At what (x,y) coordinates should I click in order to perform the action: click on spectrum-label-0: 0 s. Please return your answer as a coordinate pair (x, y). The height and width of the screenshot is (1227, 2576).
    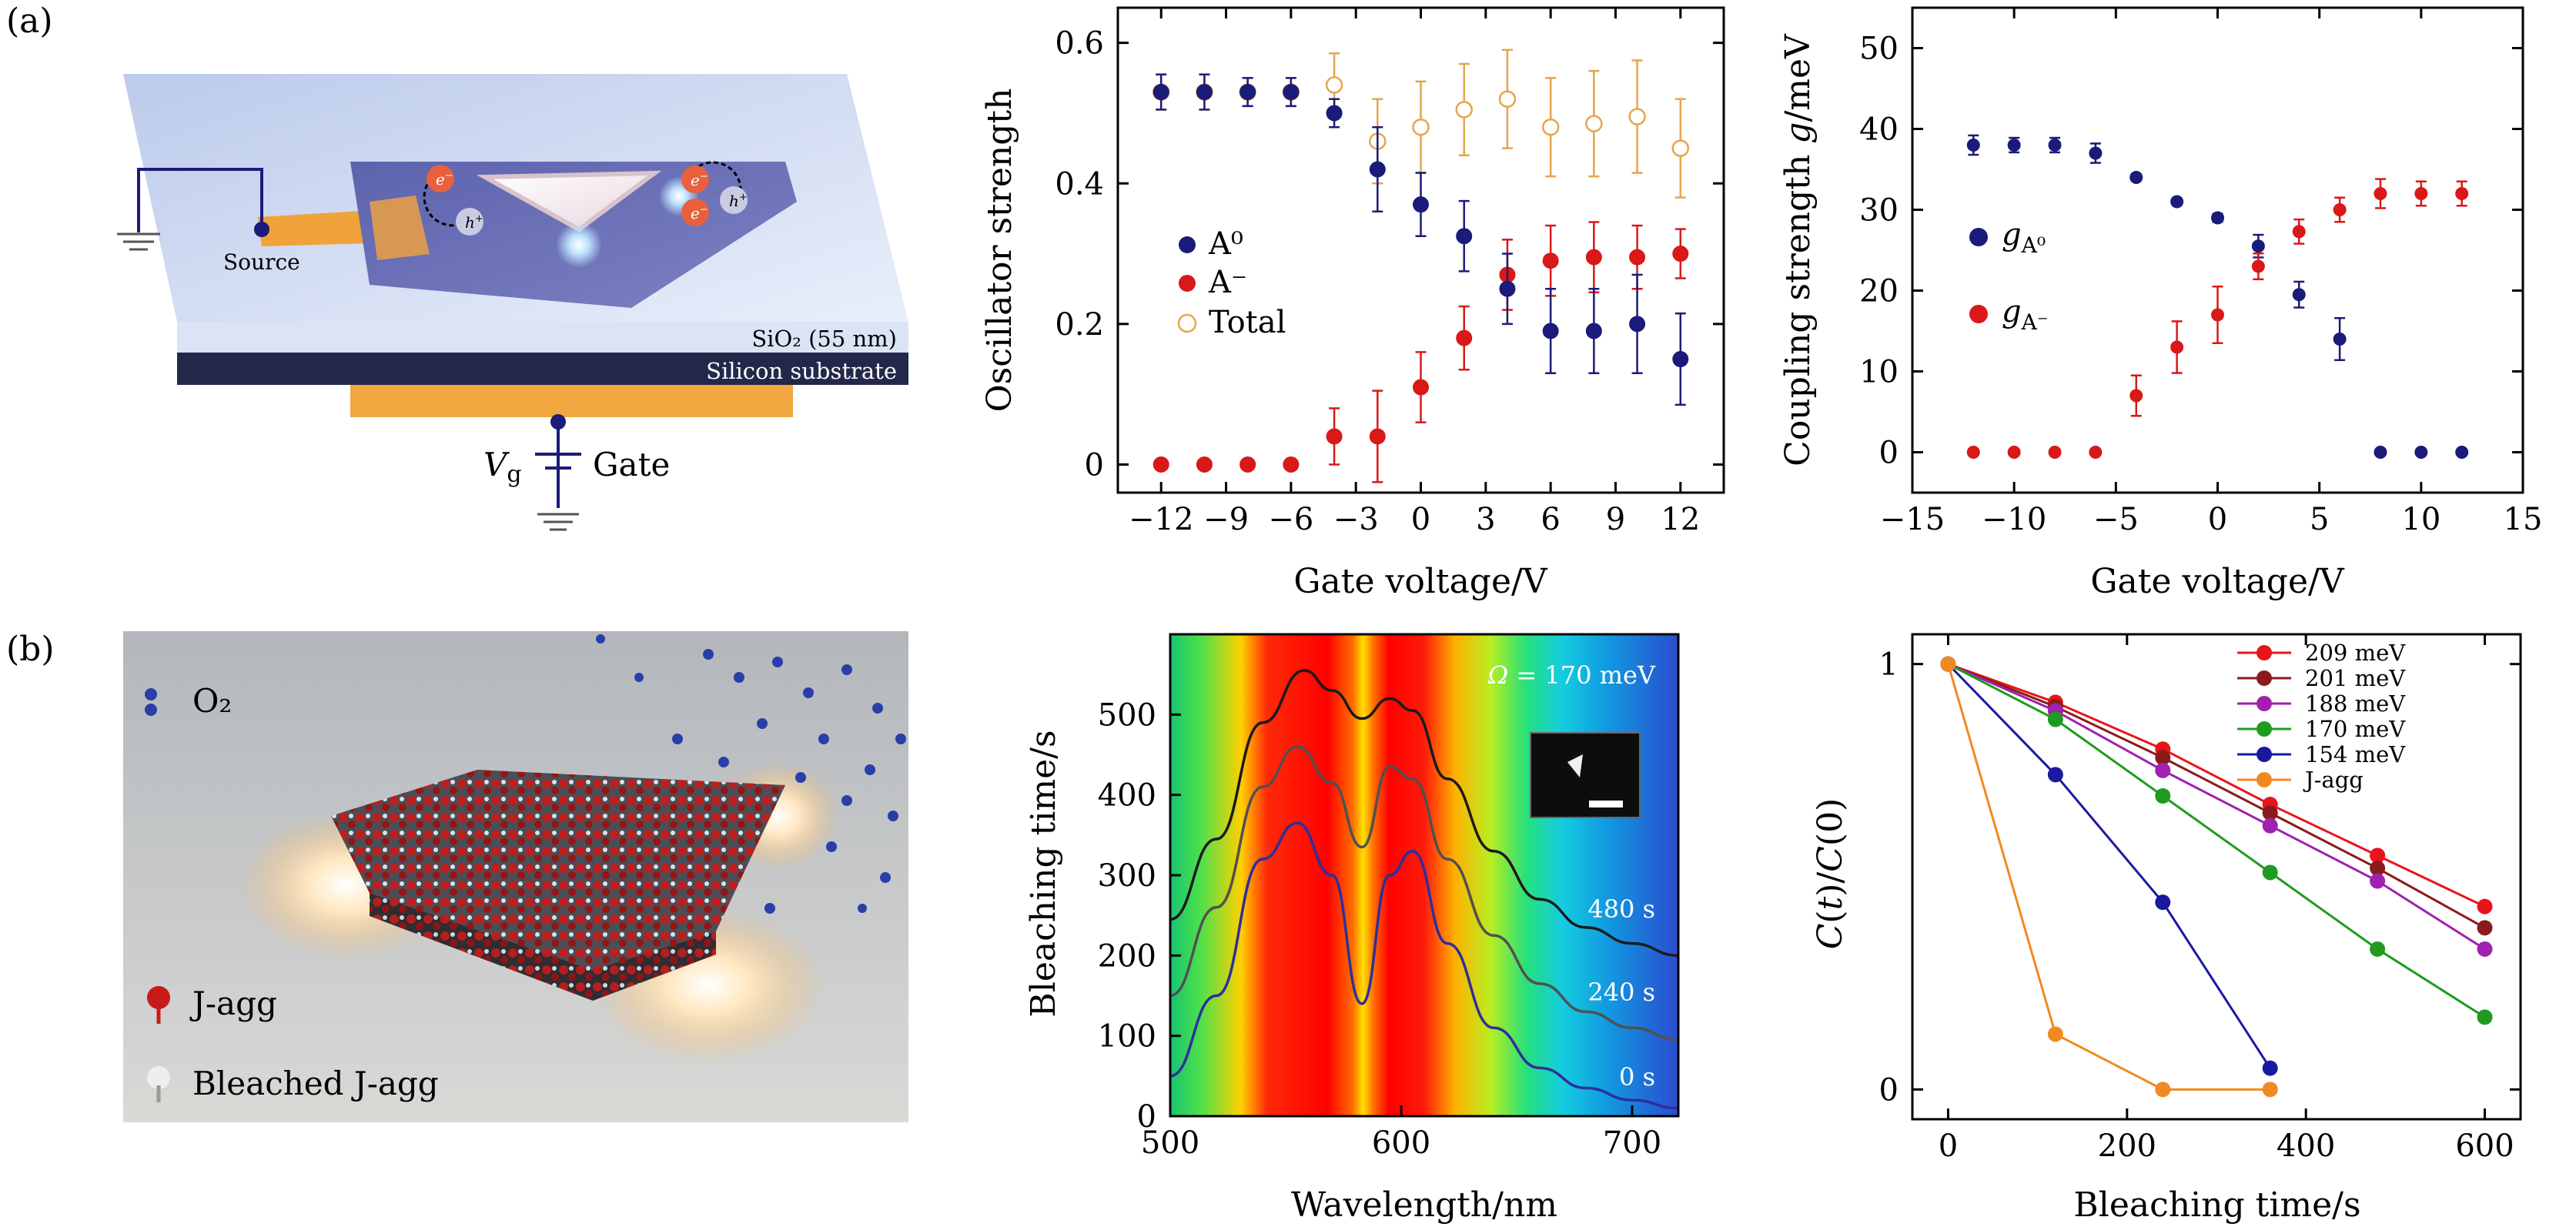
    Looking at the image, I should click on (1637, 1077).